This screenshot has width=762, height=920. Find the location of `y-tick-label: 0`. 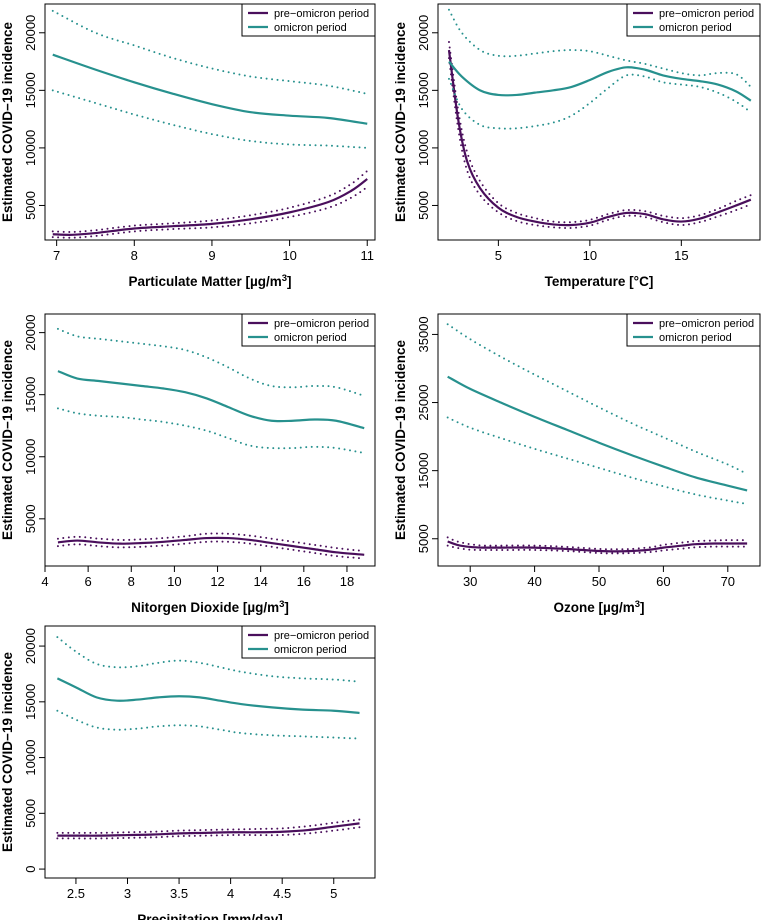

y-tick-label: 0 is located at coordinates (30, 868).